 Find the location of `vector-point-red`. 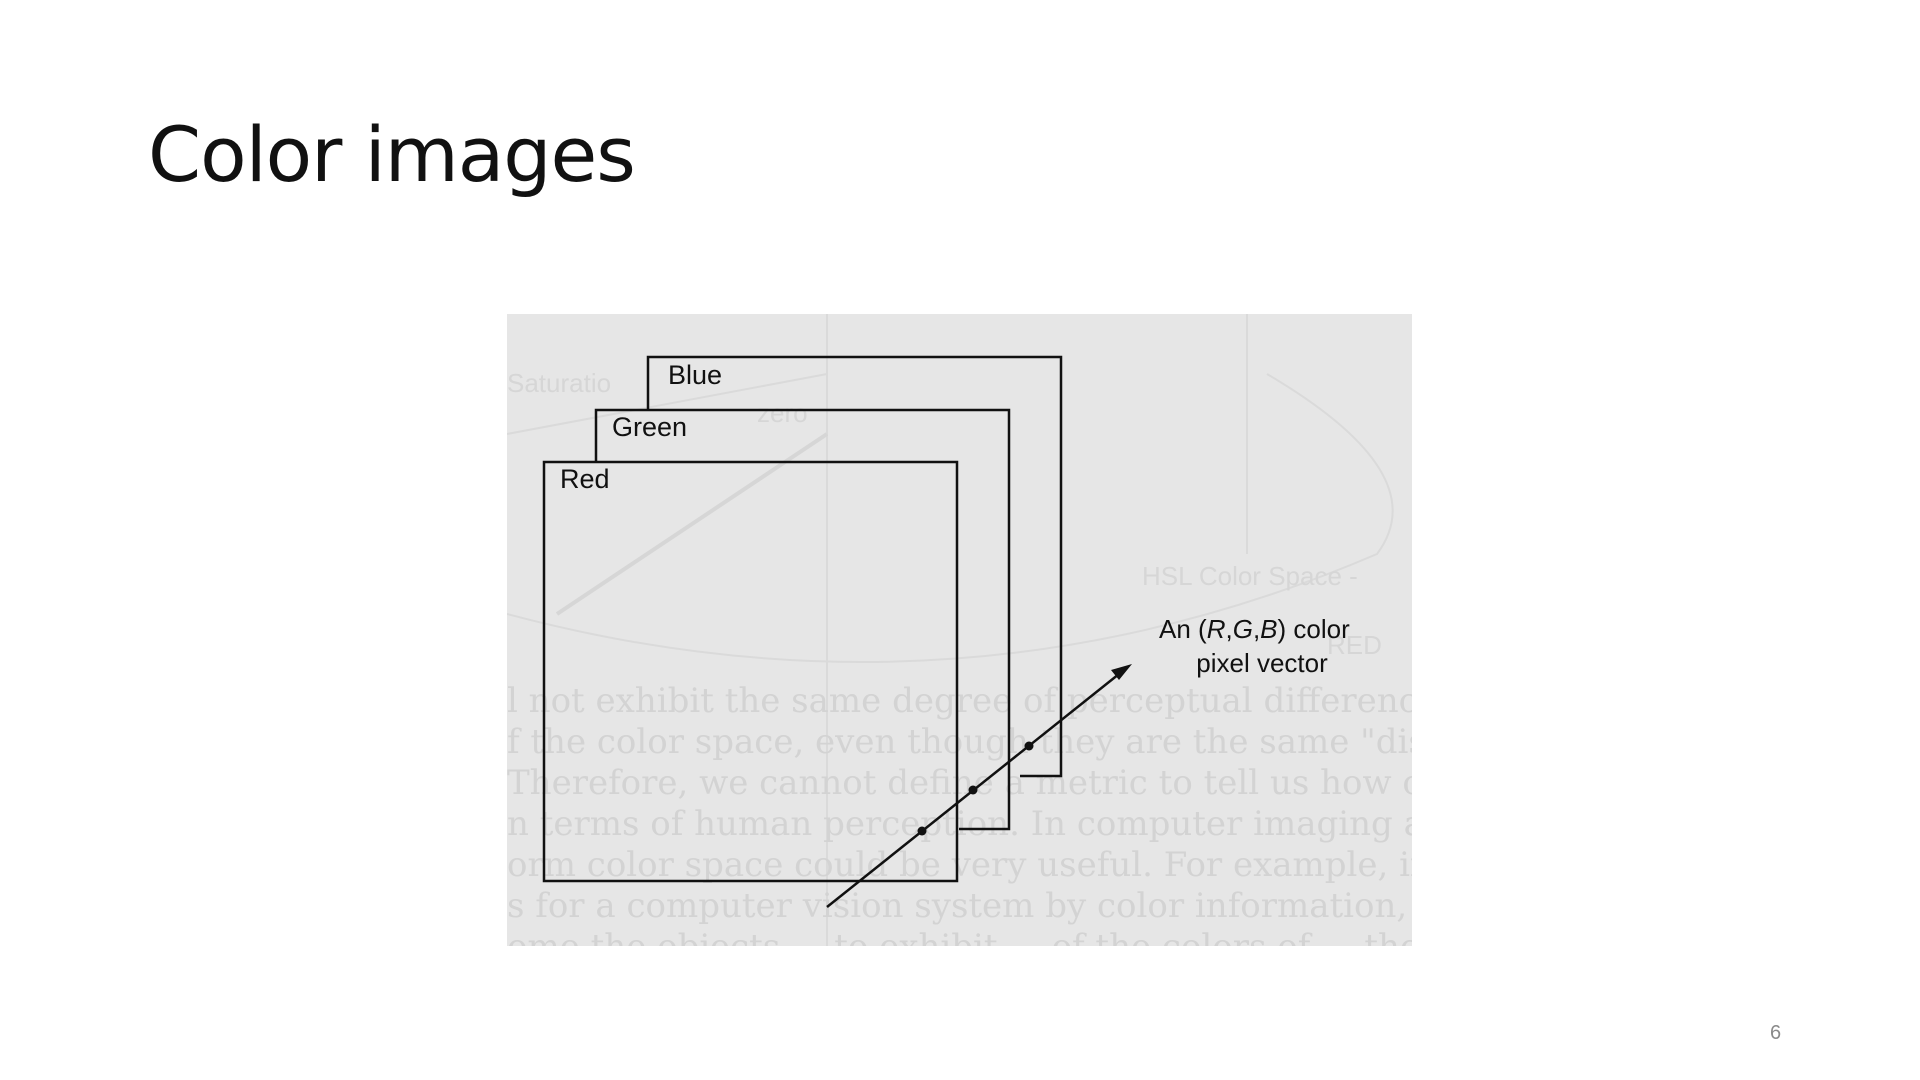

vector-point-red is located at coordinates (922, 831).